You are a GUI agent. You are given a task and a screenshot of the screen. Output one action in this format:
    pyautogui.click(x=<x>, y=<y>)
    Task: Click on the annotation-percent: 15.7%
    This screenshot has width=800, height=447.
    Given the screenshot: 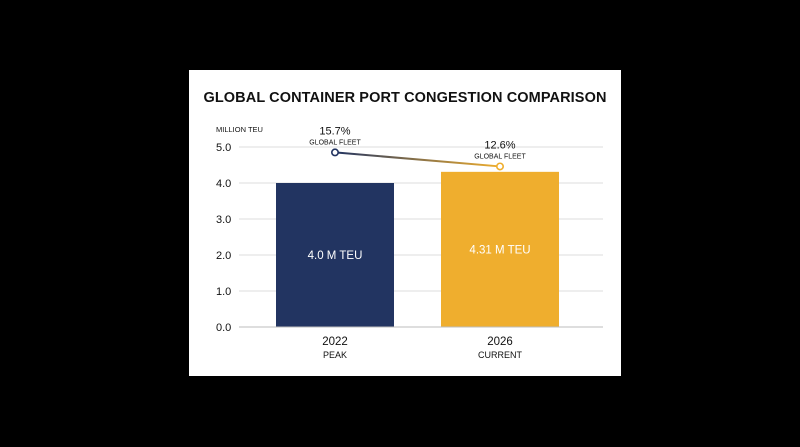 What is the action you would take?
    pyautogui.click(x=334, y=131)
    